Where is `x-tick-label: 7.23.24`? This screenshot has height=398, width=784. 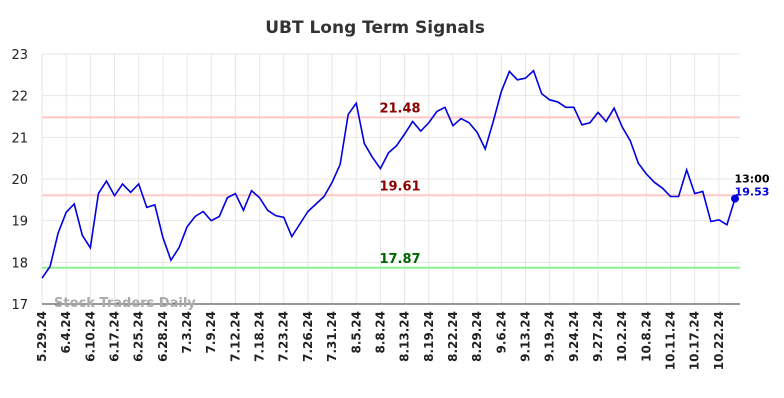 x-tick-label: 7.23.24 is located at coordinates (284, 336).